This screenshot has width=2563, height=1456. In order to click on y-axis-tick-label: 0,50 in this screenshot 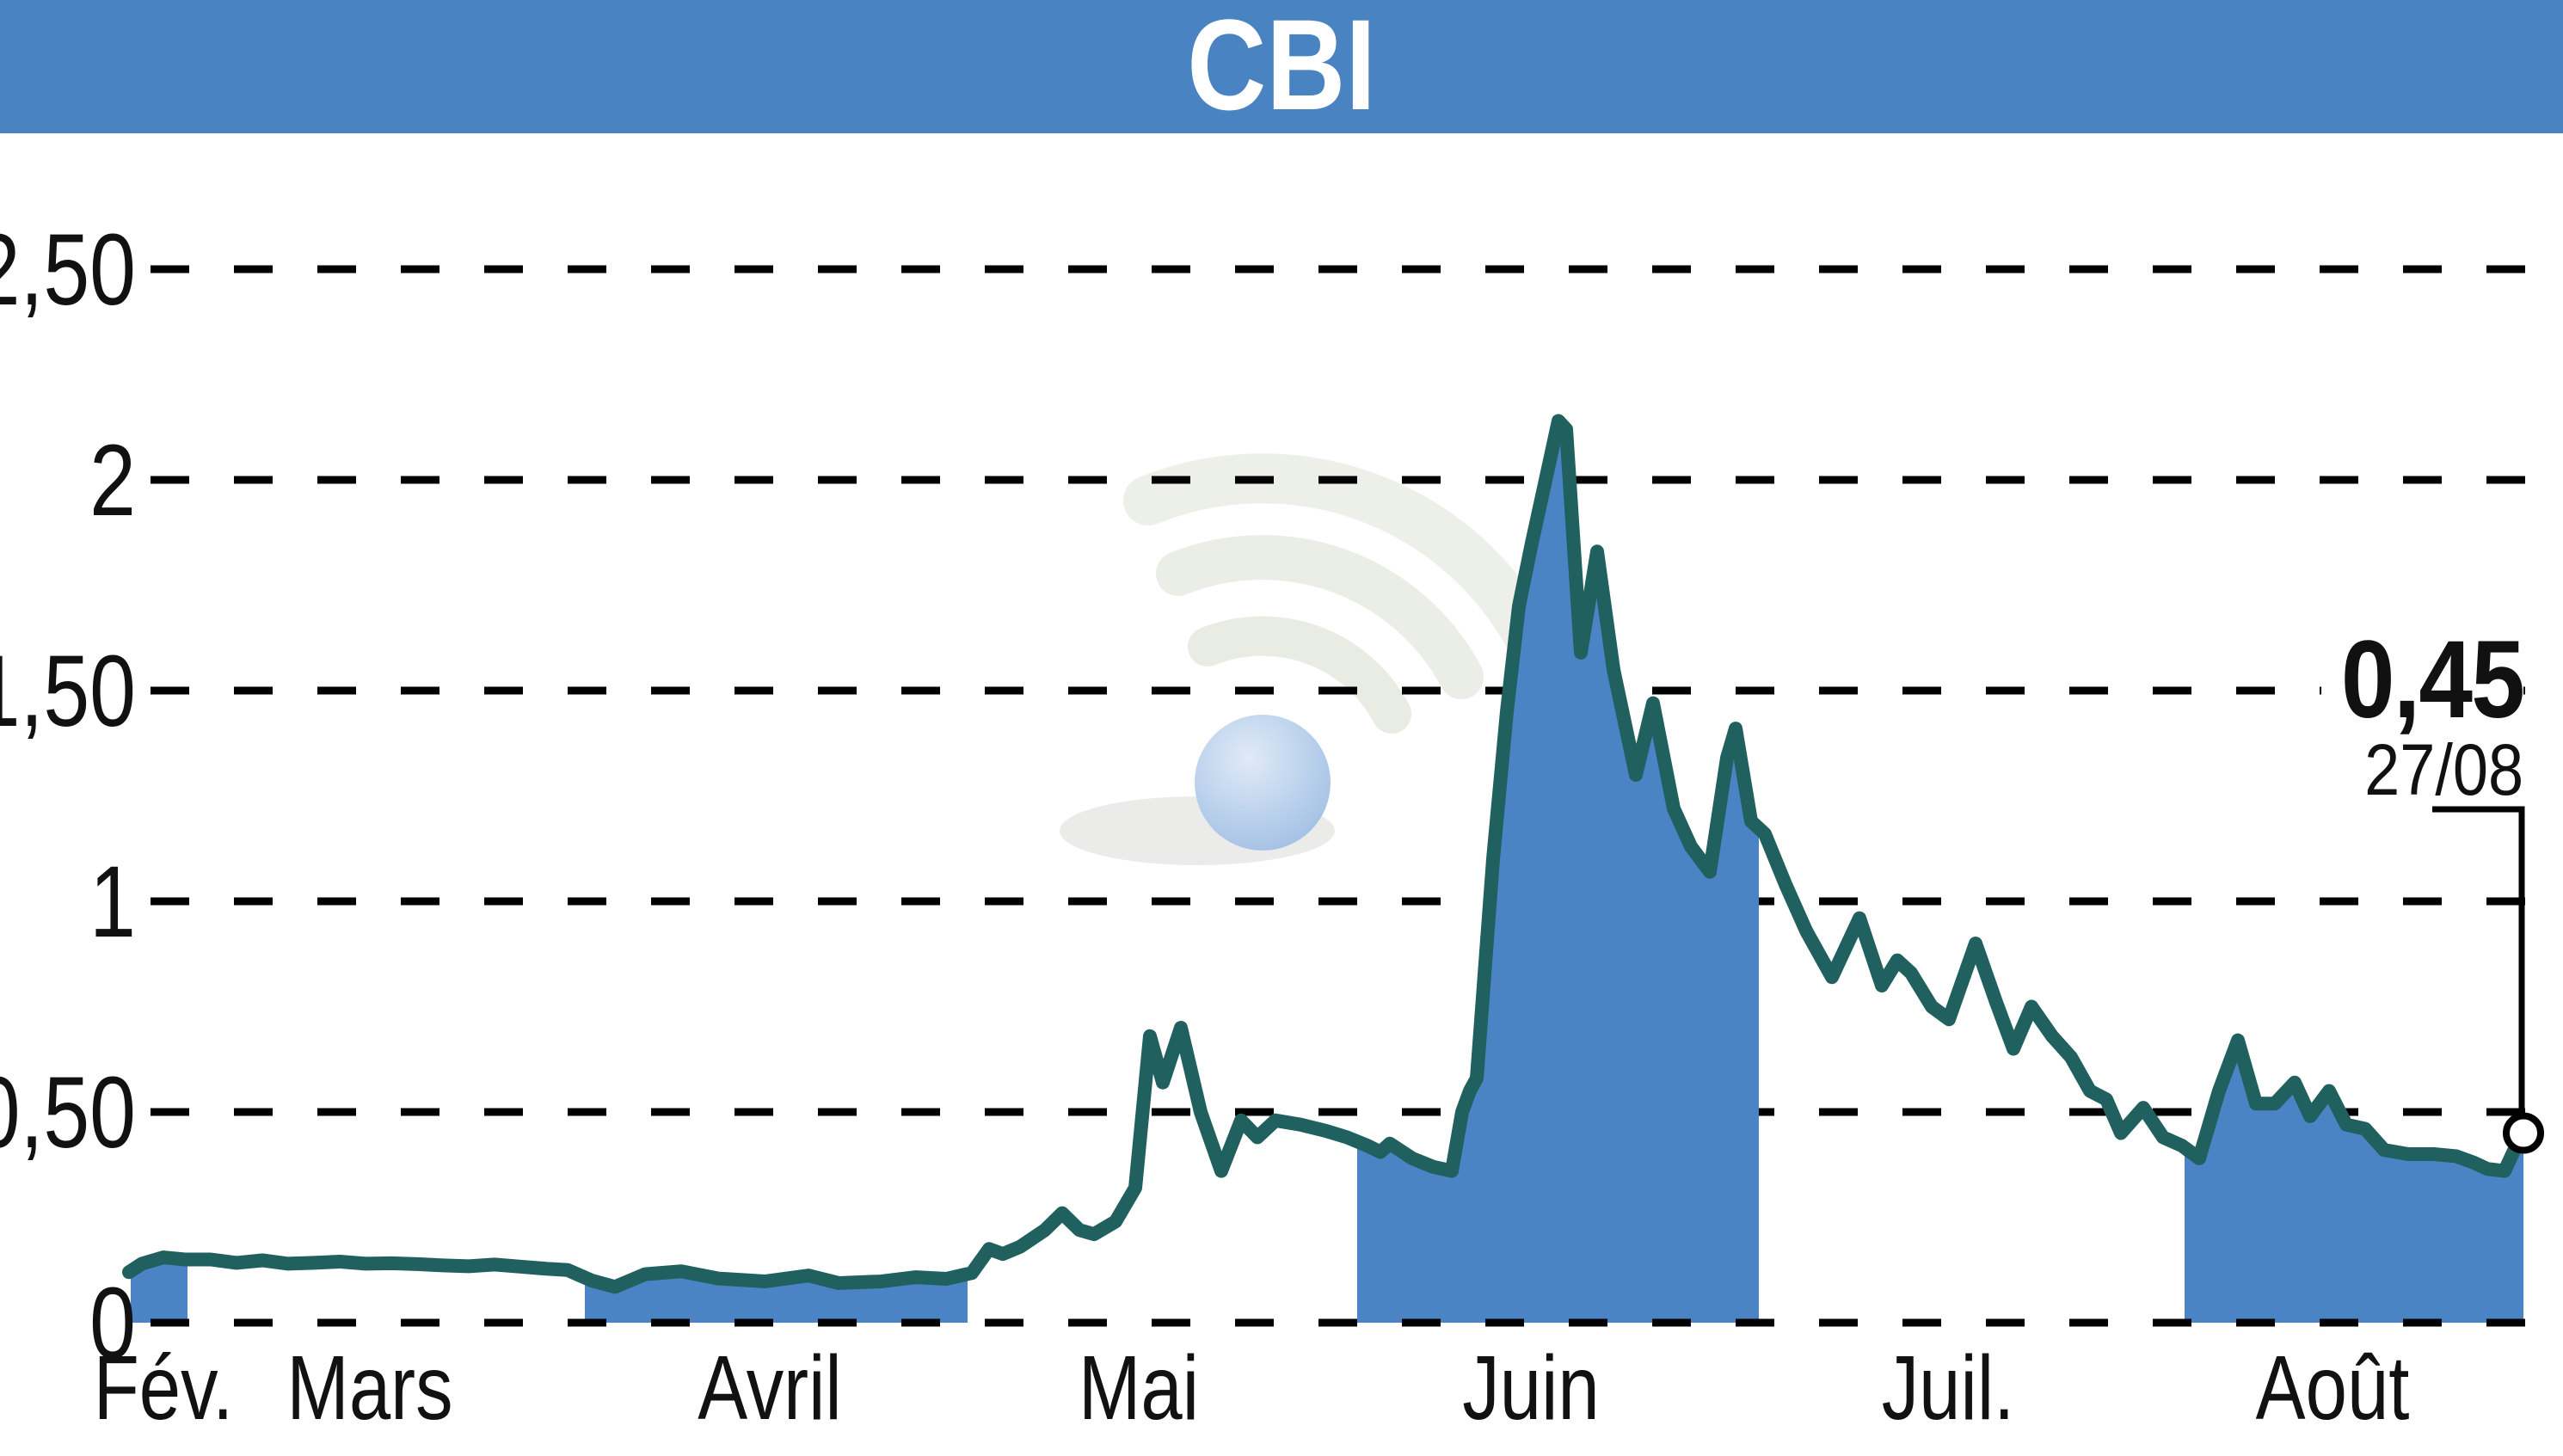, I will do `click(68, 1112)`.